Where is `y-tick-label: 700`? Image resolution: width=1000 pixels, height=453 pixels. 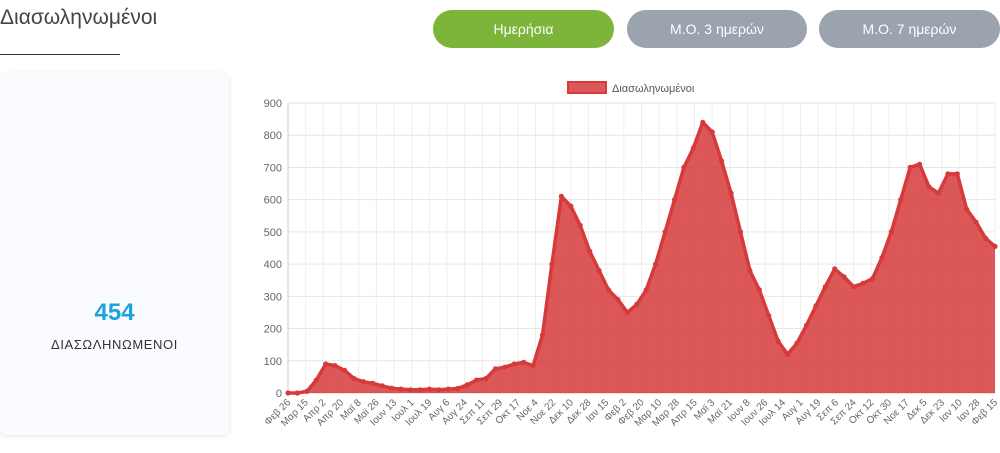 y-tick-label: 700 is located at coordinates (273, 168).